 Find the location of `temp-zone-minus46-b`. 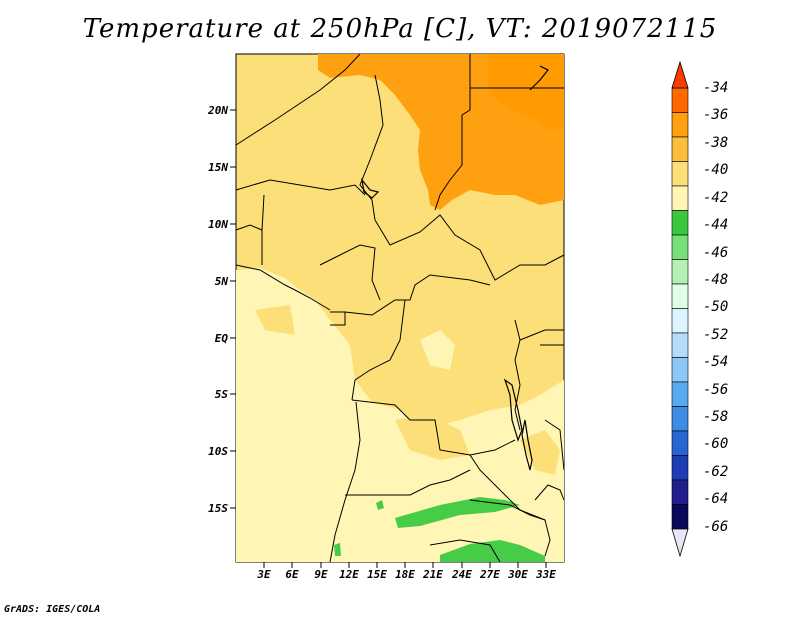

temp-zone-minus46-b is located at coordinates (492, 551).